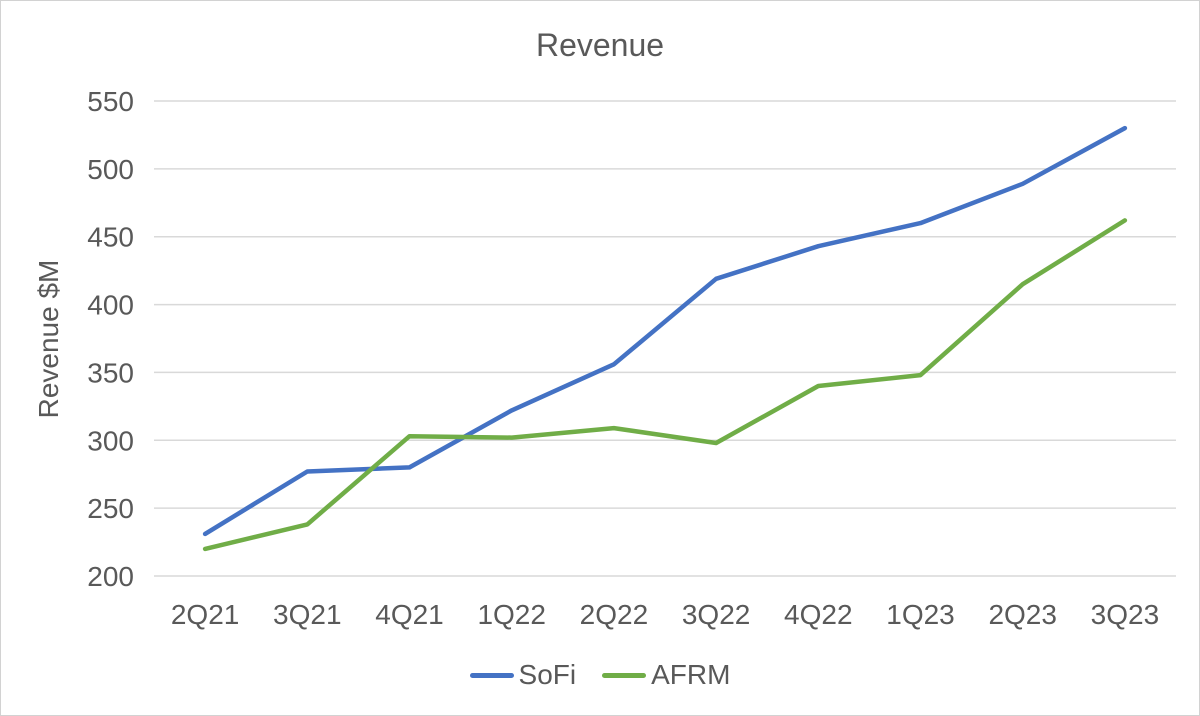 This screenshot has height=716, width=1200. What do you see at coordinates (1022, 614) in the screenshot?
I see `x-tick-label: 2Q23` at bounding box center [1022, 614].